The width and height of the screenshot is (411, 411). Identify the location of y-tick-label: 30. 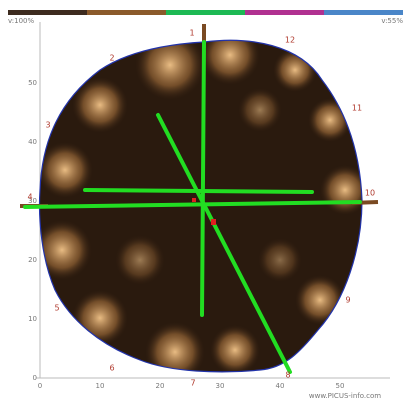
(32, 201).